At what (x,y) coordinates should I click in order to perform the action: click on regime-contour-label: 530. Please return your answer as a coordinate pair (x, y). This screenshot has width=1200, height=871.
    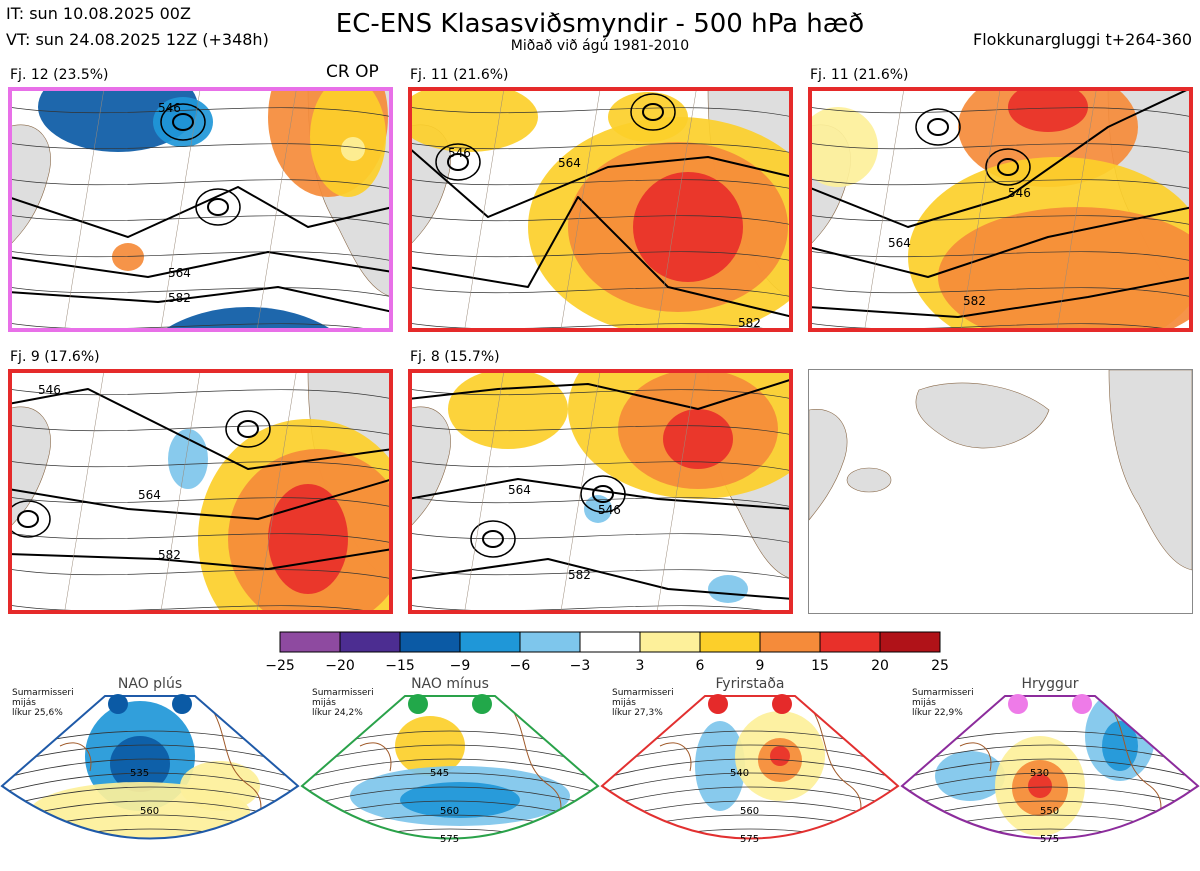
    Looking at the image, I should click on (1039, 773).